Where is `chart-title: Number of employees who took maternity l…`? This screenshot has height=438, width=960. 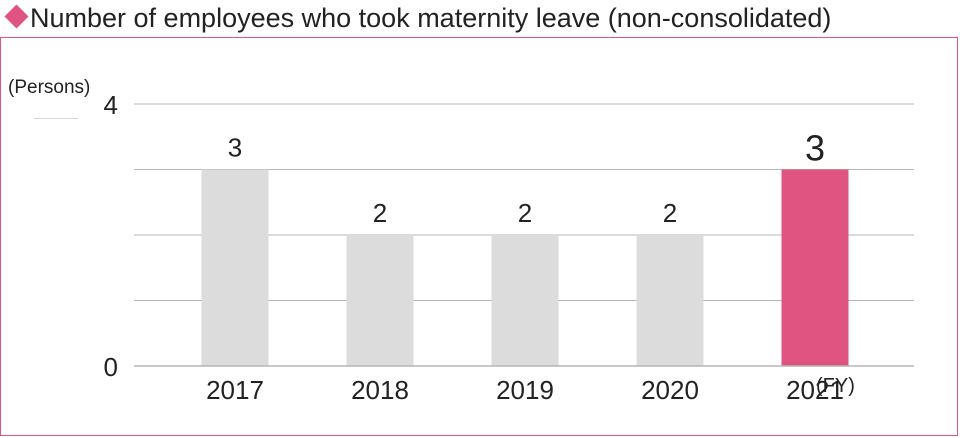
chart-title: Number of employees who took maternity l… is located at coordinates (431, 18).